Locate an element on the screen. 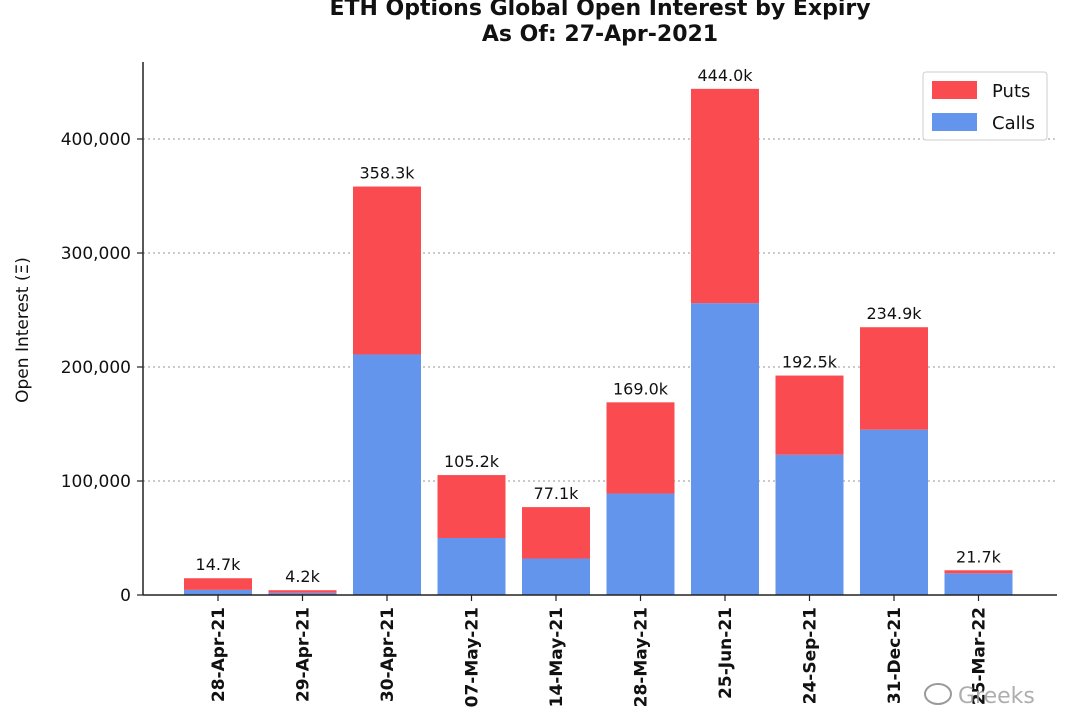 This screenshot has width=1080, height=711. x-tick-label-28-Apr-21: 28-Apr-21 is located at coordinates (219, 654).